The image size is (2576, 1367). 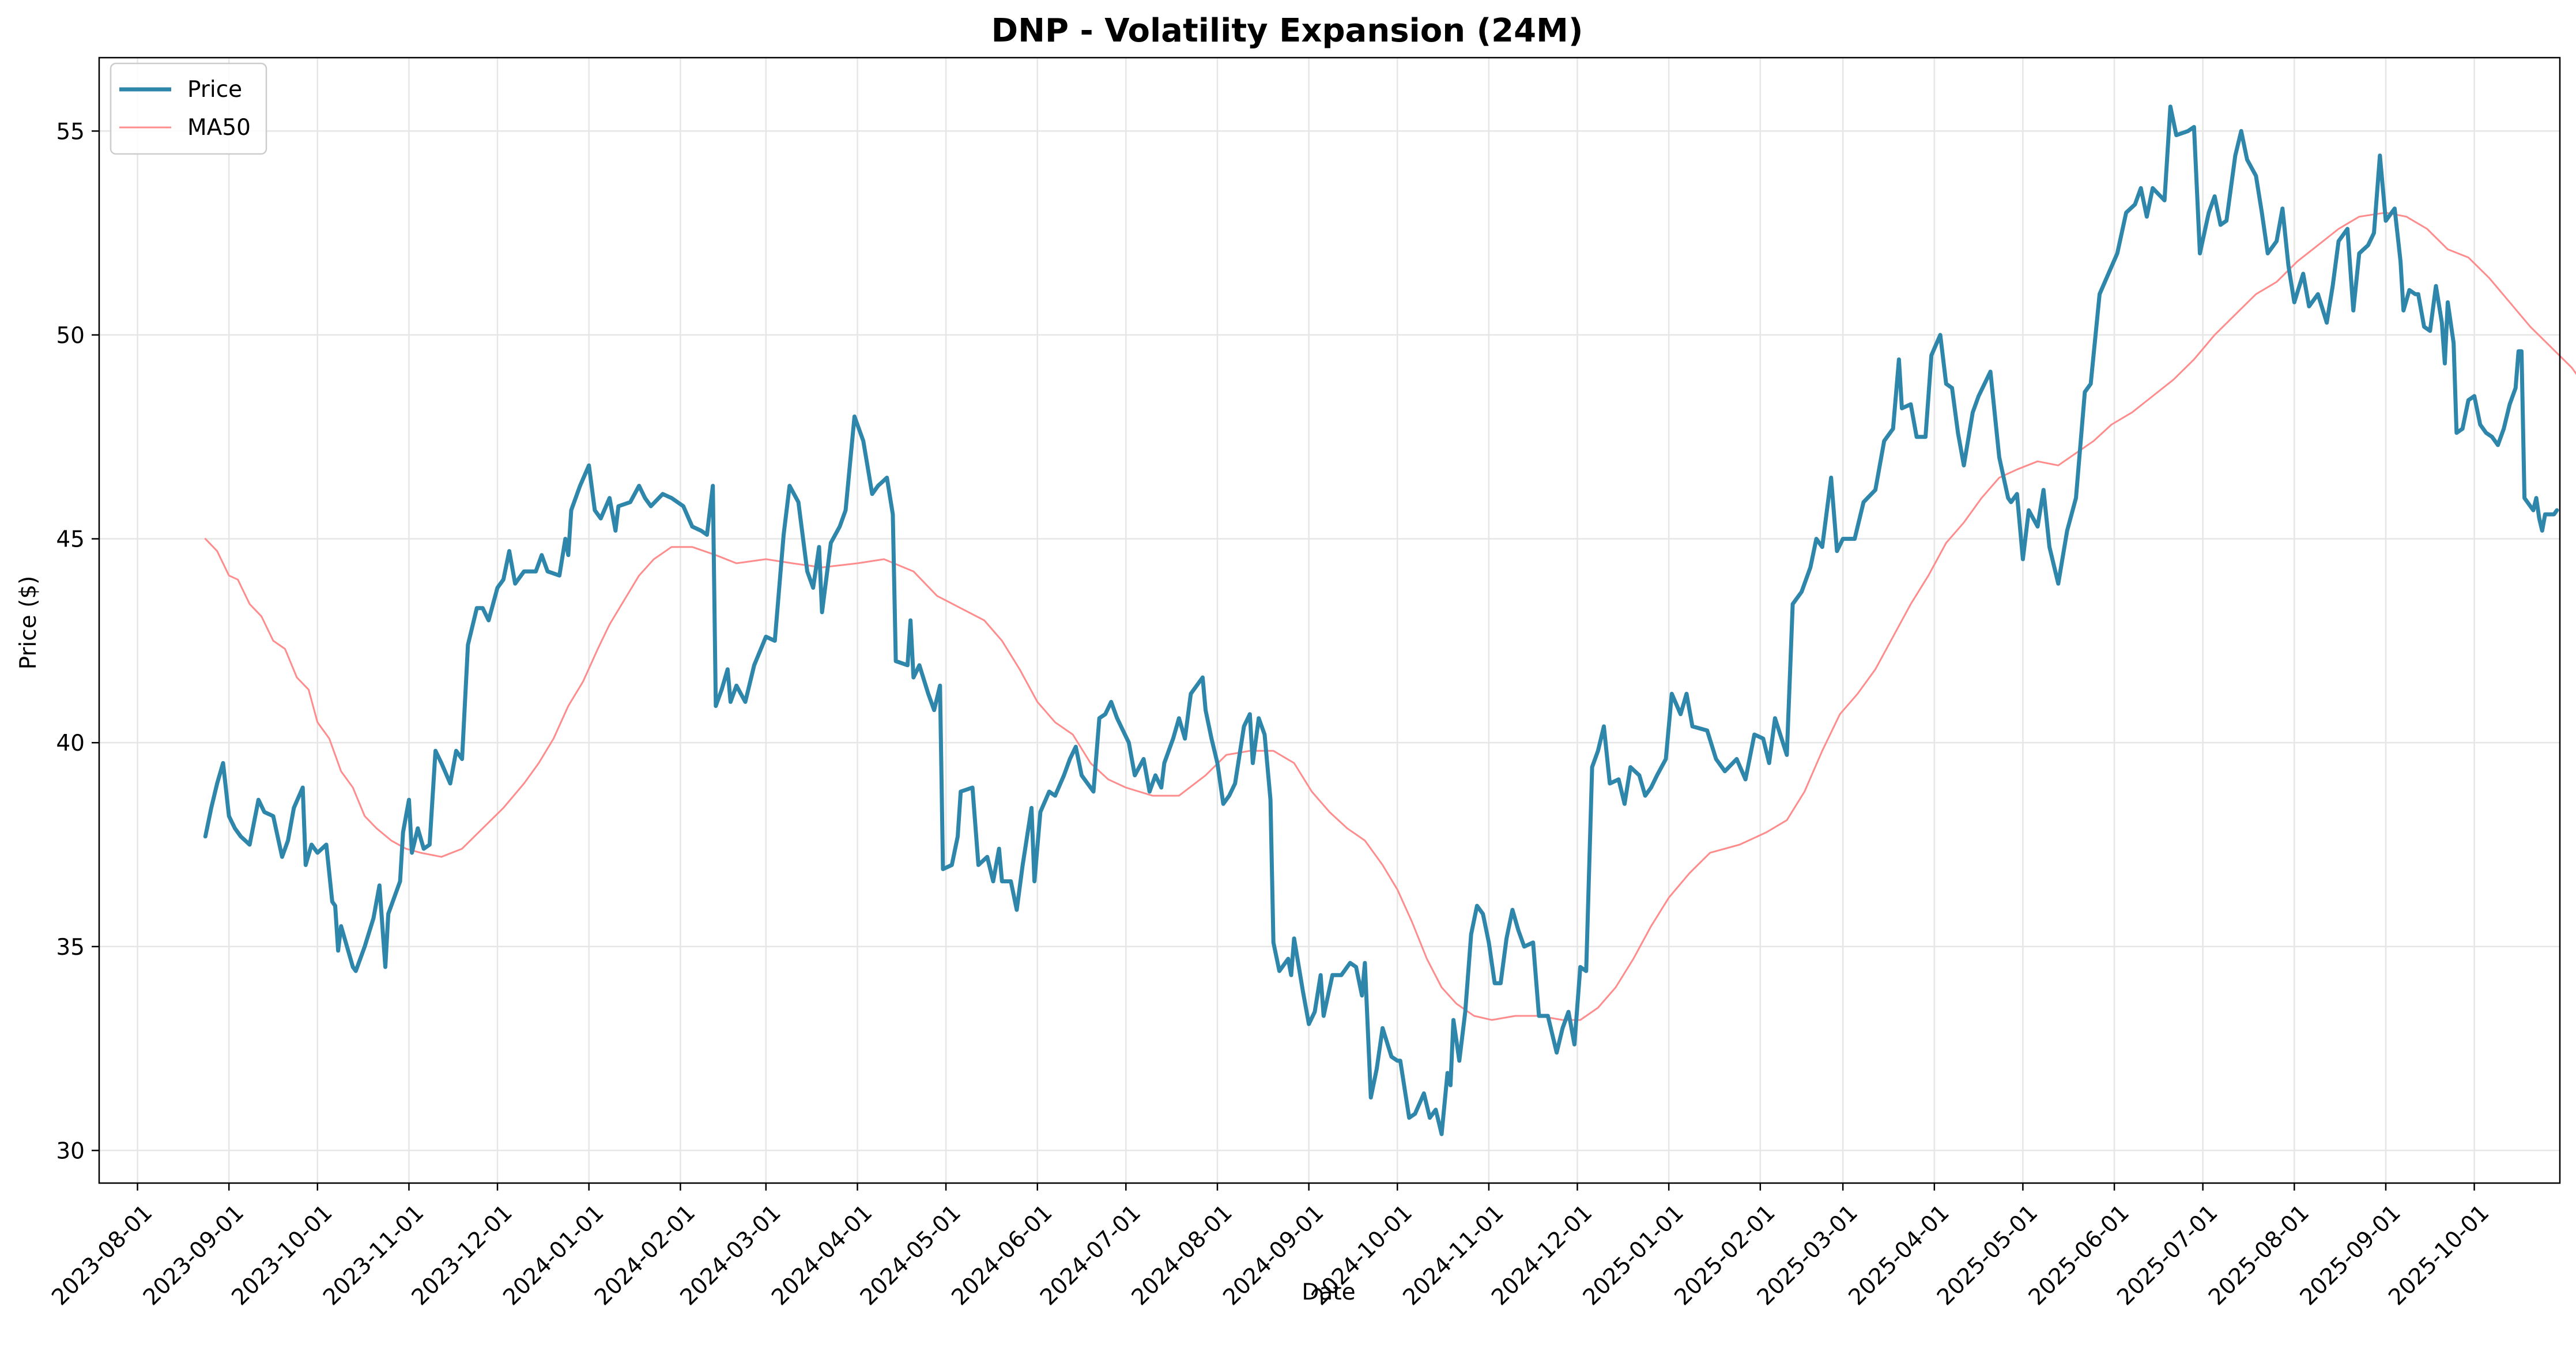 I want to click on y-tick-label: 35, so click(x=70, y=948).